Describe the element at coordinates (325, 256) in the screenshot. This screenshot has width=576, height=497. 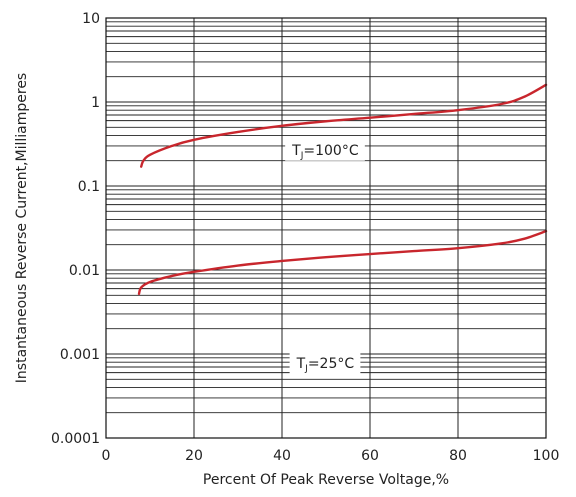
I see `curve-annotations: TJ=100°CTJ=25°C` at that location.